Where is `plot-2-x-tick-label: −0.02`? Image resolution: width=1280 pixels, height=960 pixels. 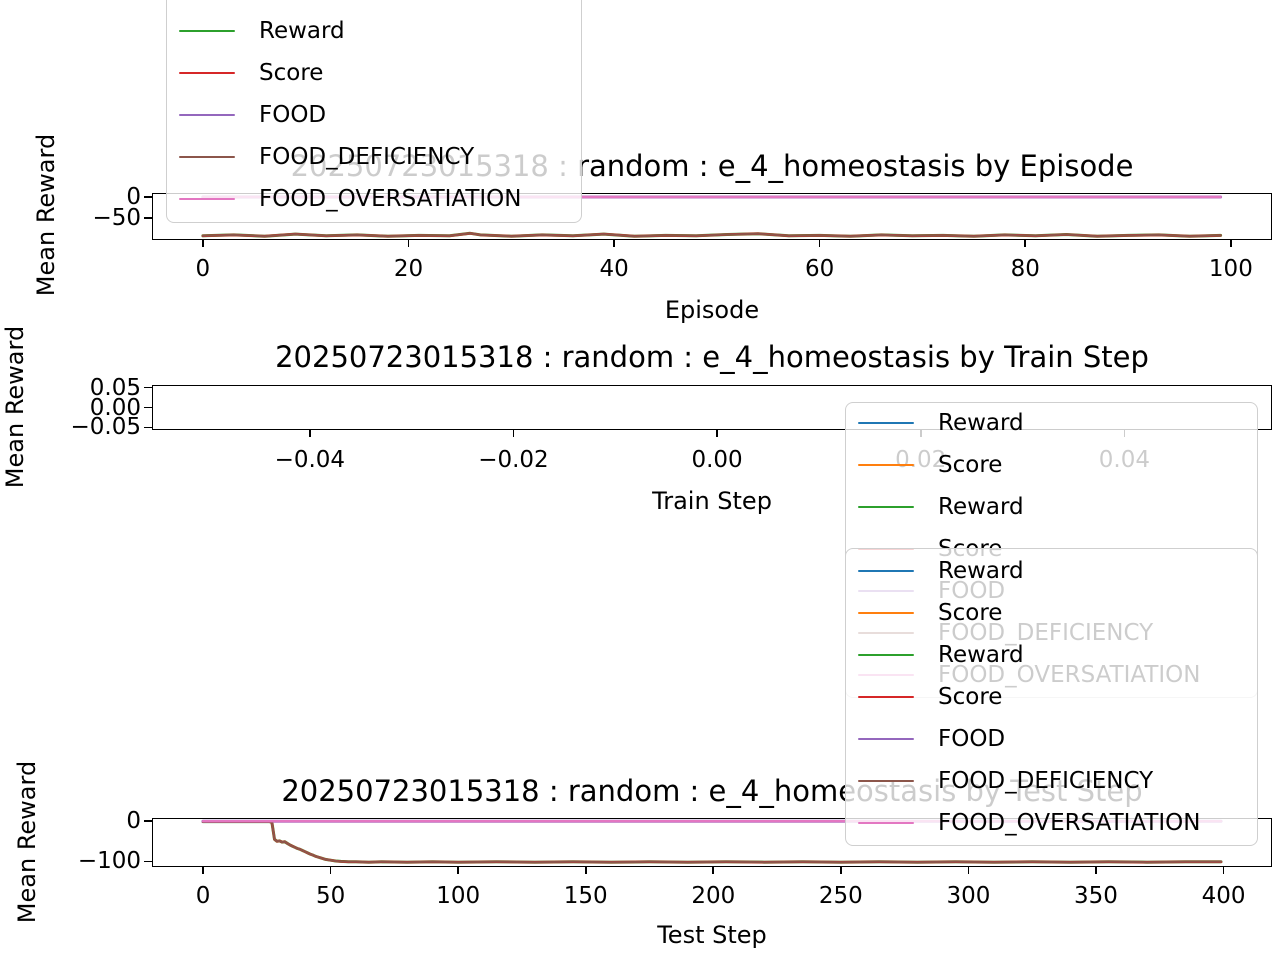 plot-2-x-tick-label: −0.02 is located at coordinates (513, 460).